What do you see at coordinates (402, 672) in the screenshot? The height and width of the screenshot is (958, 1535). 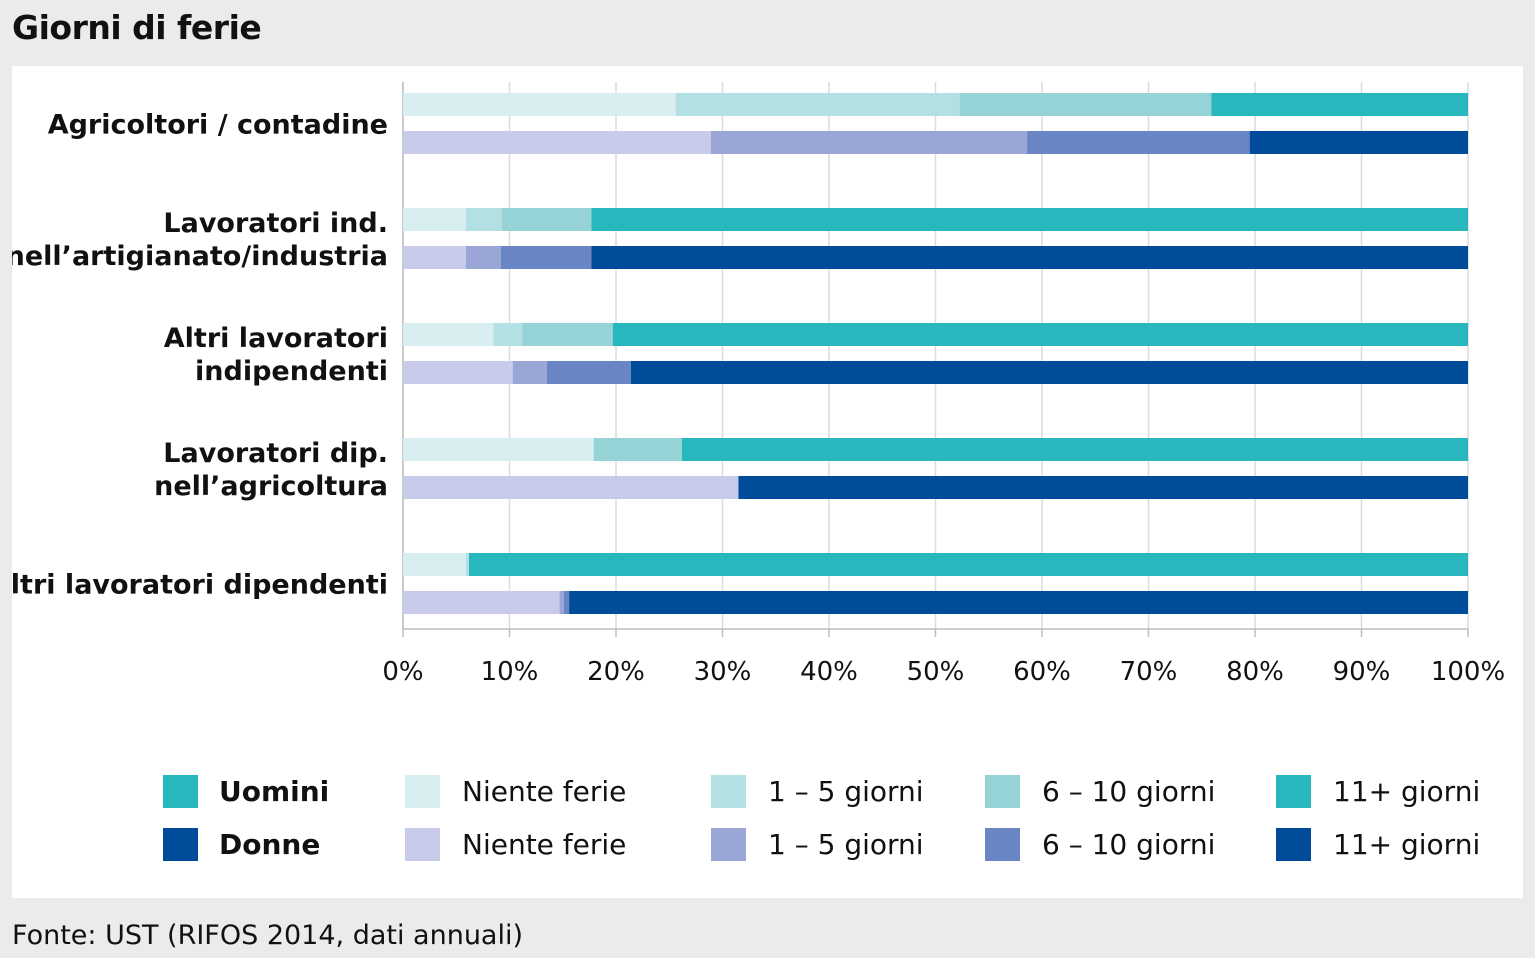 I see `x-tick-label: 0%` at bounding box center [402, 672].